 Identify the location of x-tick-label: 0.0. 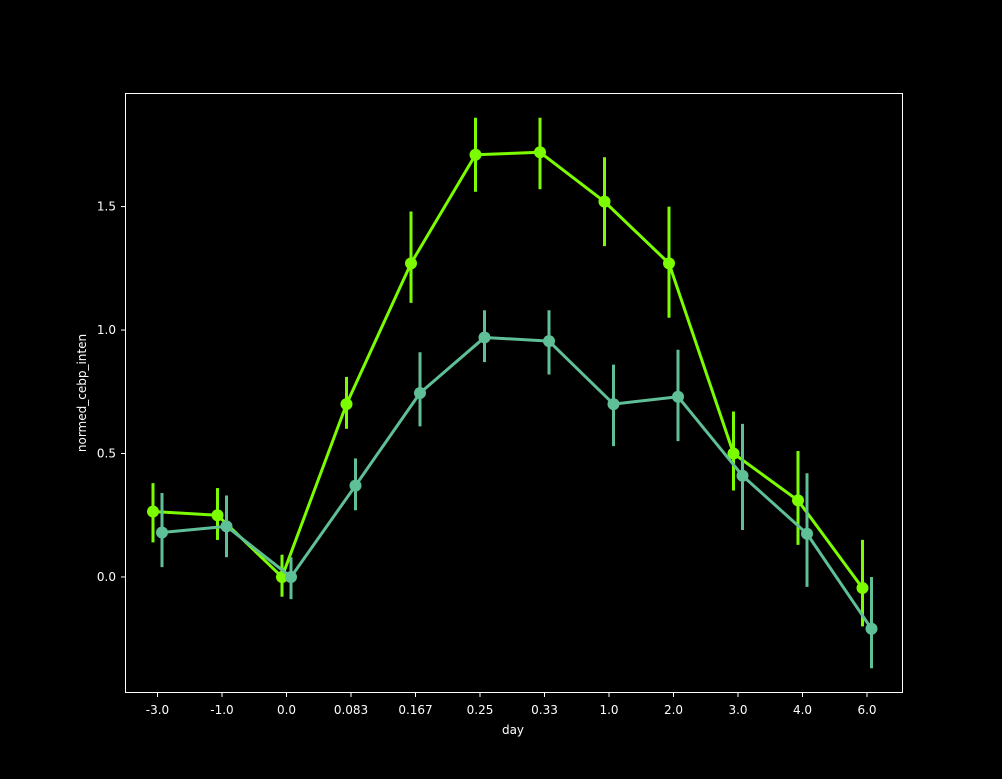
(286, 710).